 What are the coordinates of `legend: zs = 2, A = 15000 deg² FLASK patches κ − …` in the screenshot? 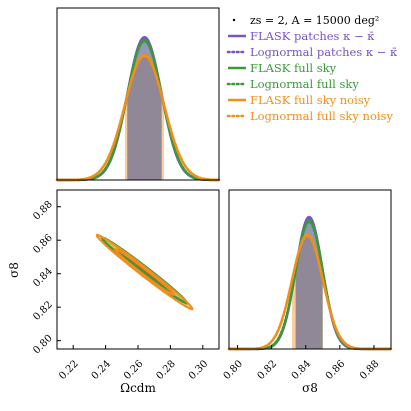 It's located at (312, 68).